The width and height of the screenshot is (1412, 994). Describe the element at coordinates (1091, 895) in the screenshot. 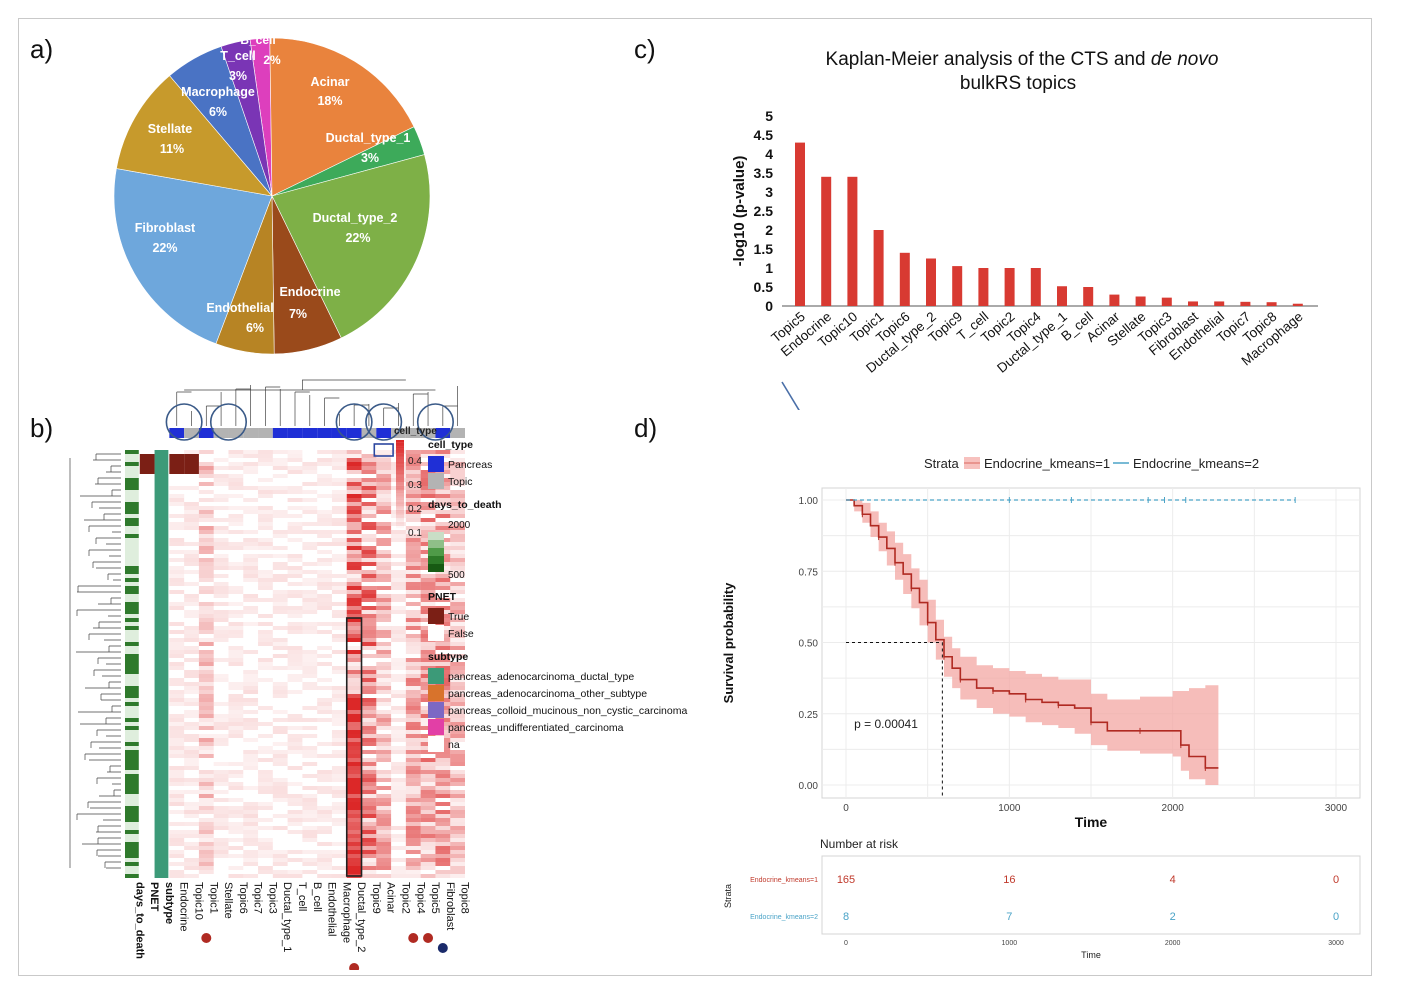

I see `risk-table-area` at that location.